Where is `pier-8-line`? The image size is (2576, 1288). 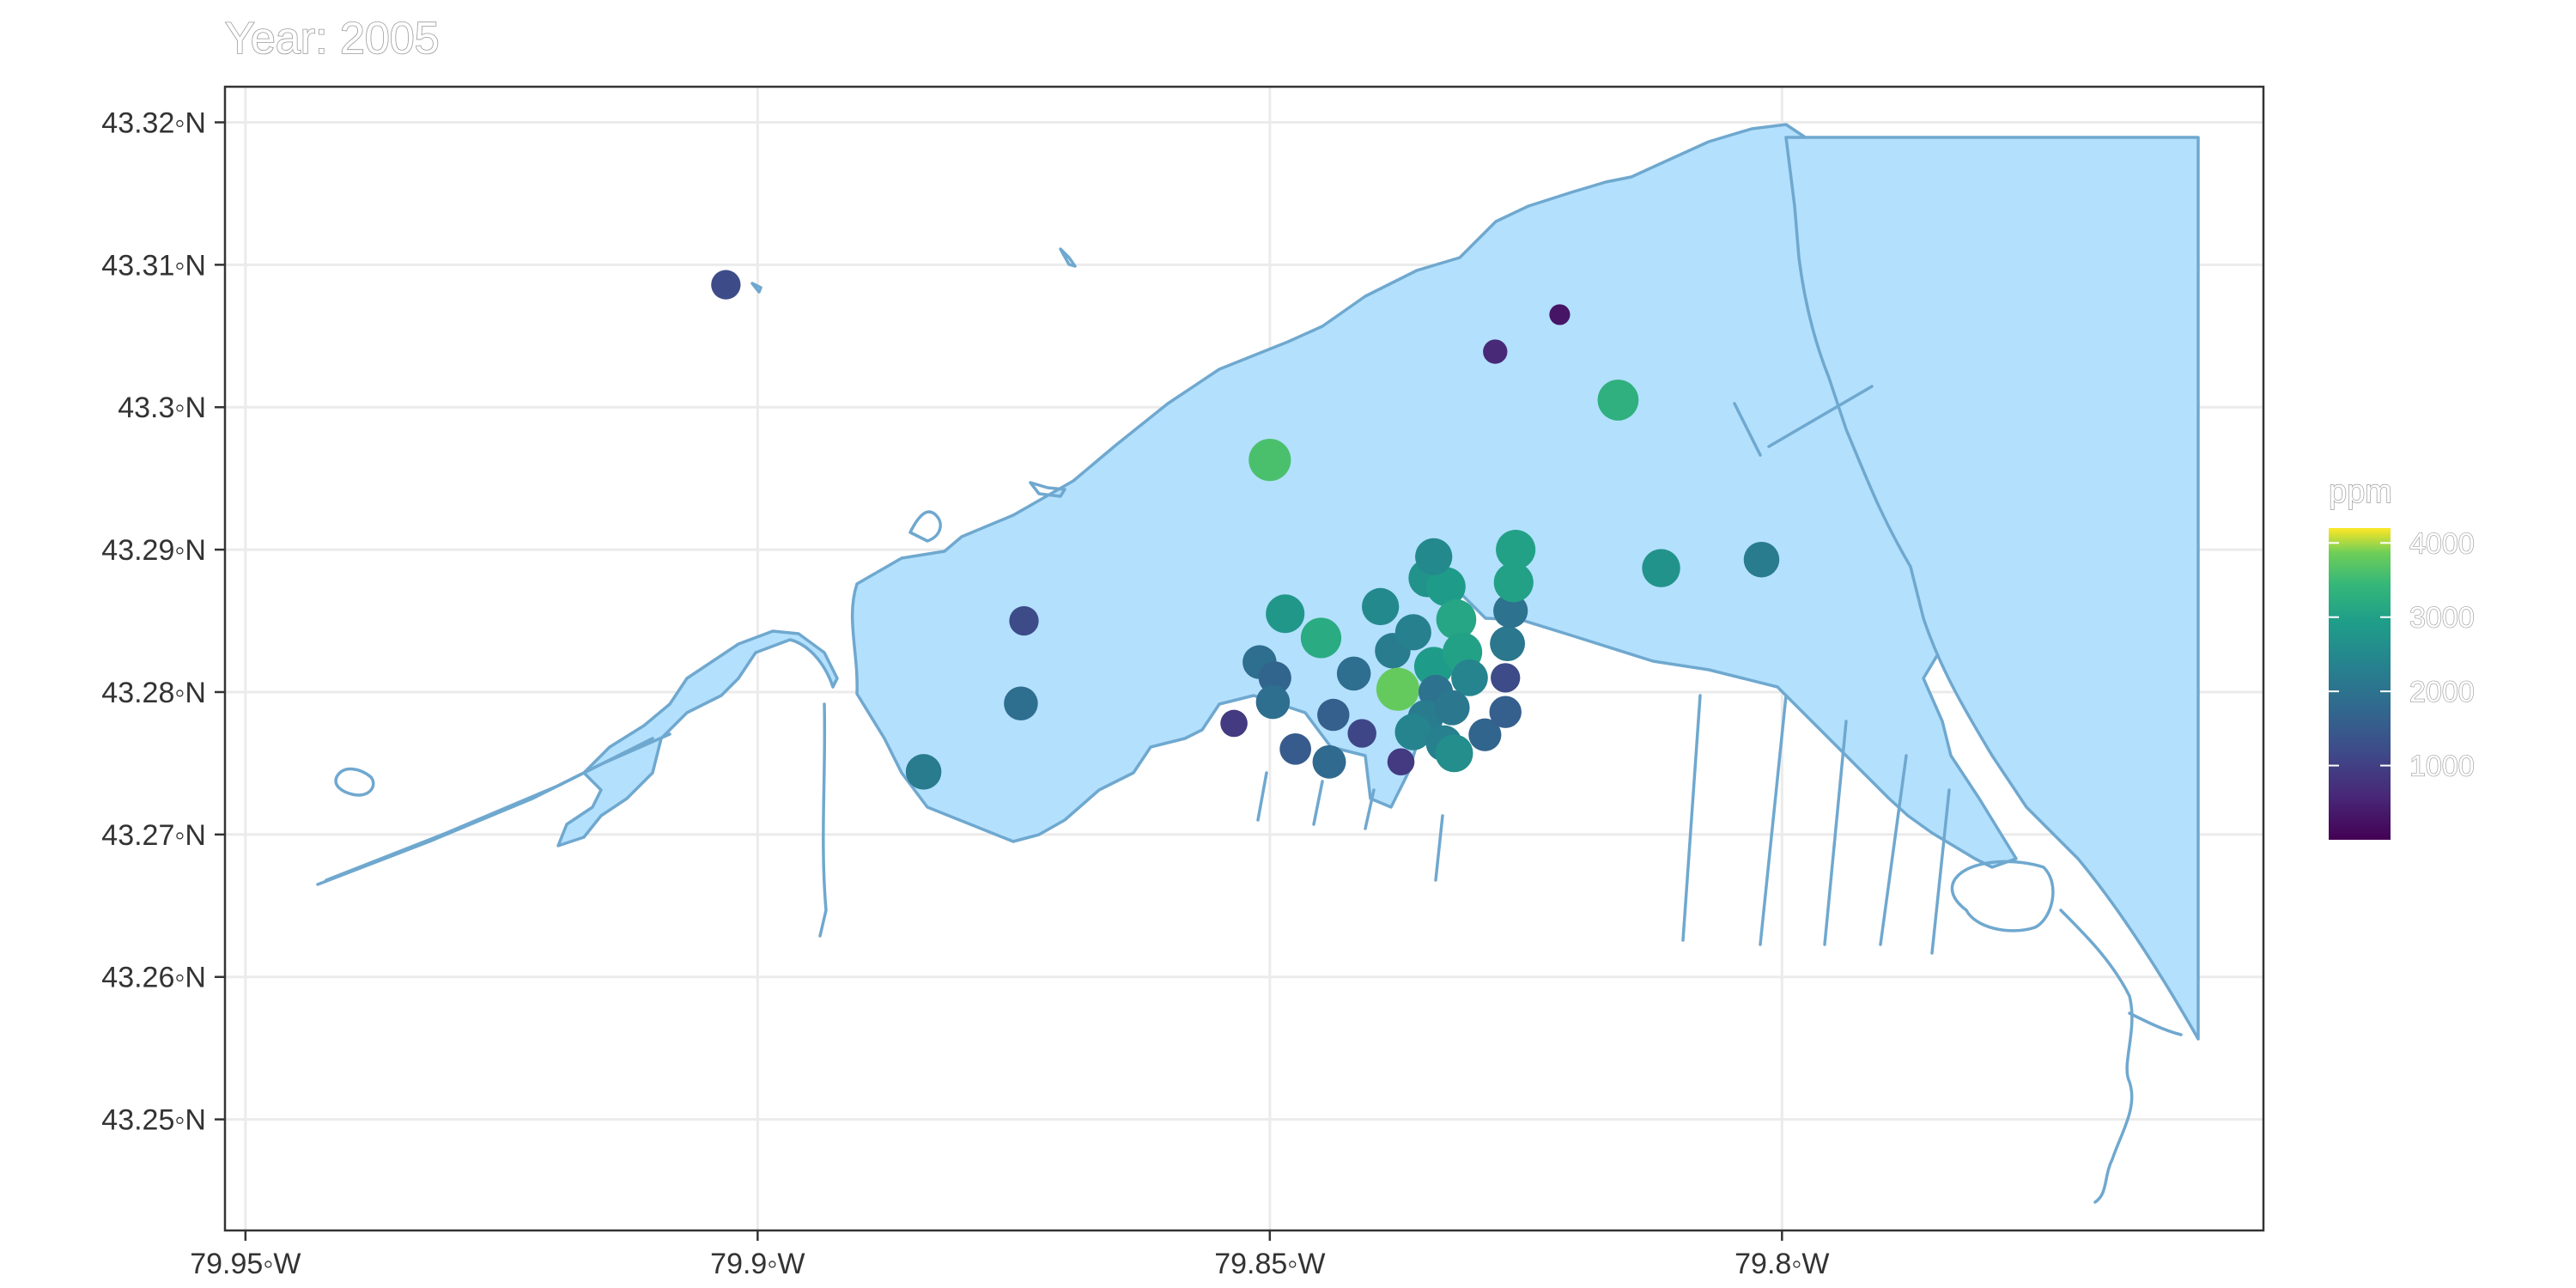 pier-8-line is located at coordinates (1894, 850).